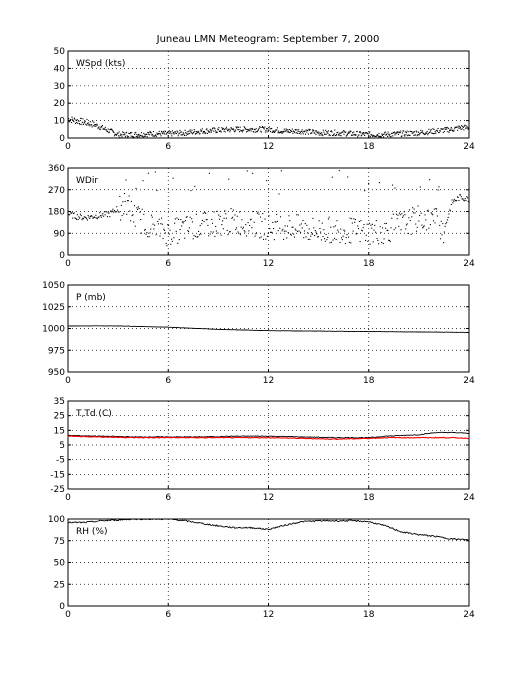 This screenshot has width=520, height=683. I want to click on x-tick-label: 24, so click(469, 615).